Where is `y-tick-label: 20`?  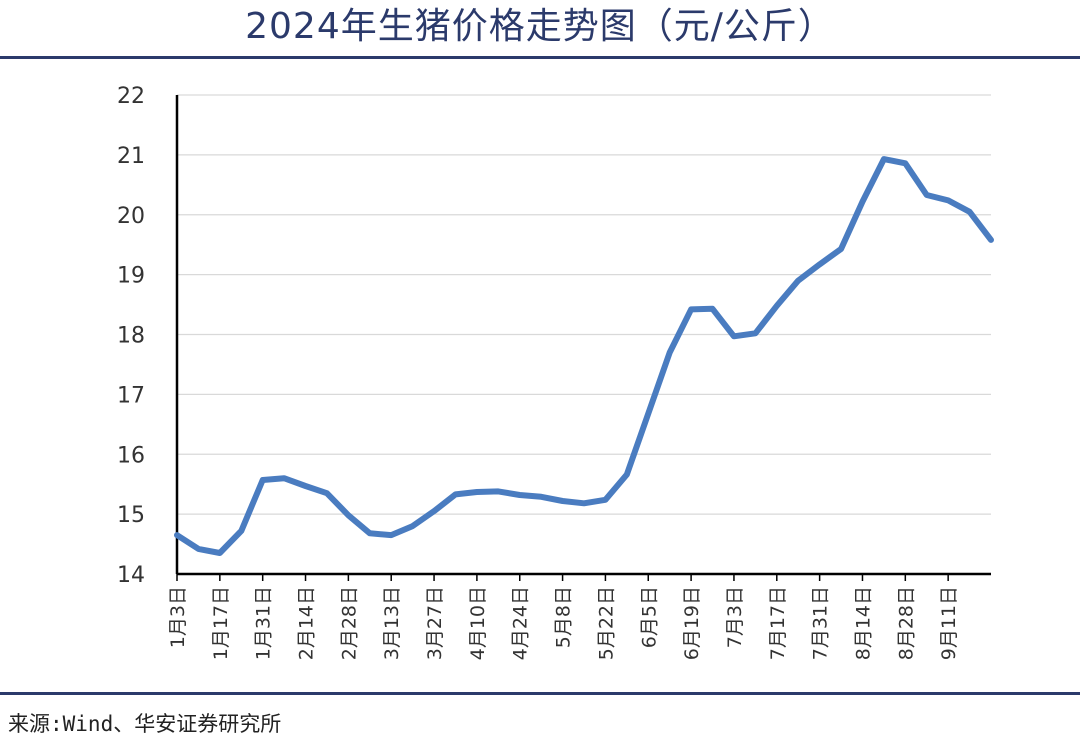
y-tick-label: 20 is located at coordinates (131, 216).